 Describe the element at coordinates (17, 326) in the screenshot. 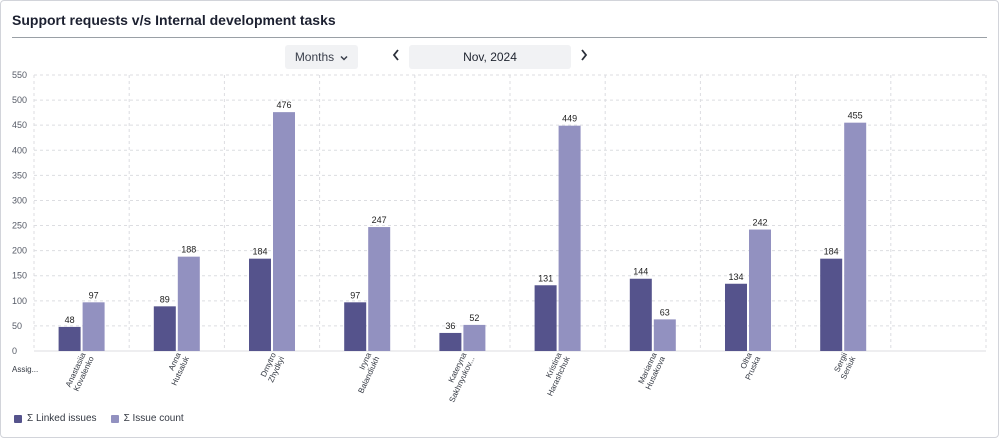

I see `y-tick-label: 50` at that location.